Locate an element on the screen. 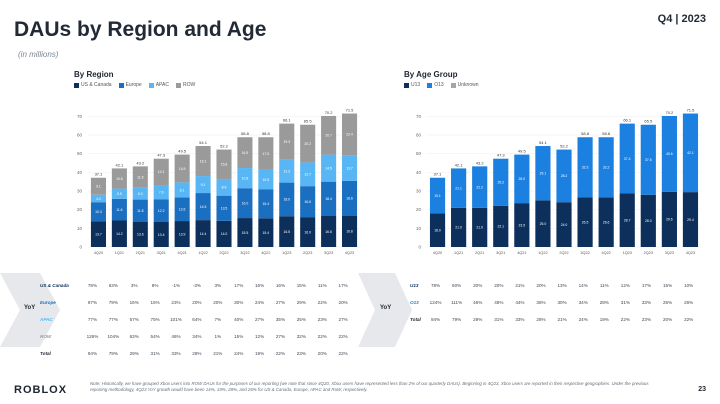 The image size is (720, 404). legend-swatch-apac is located at coordinates (151, 85).